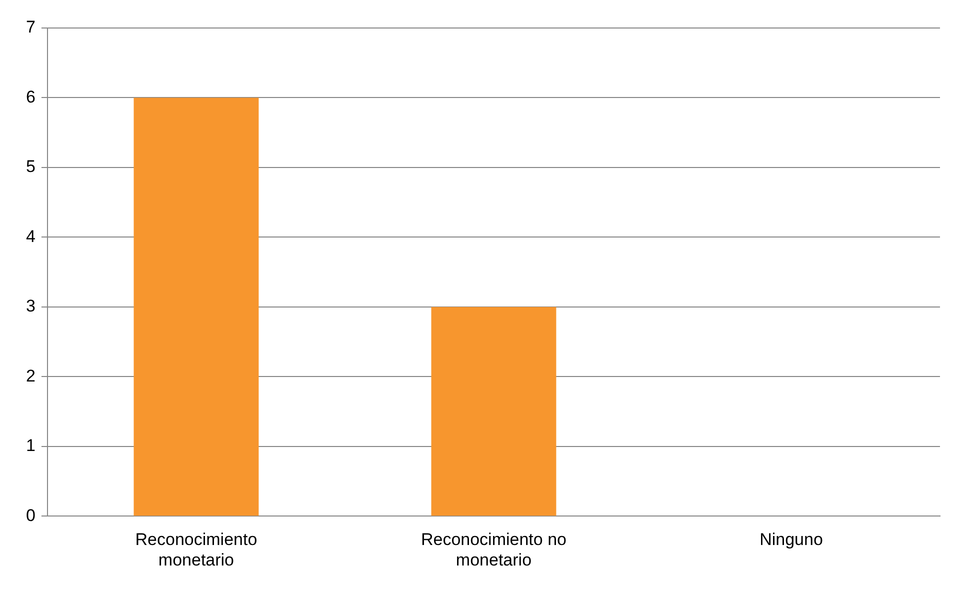  Describe the element at coordinates (791, 540) in the screenshot. I see `x-tick-label: Ninguno` at that location.